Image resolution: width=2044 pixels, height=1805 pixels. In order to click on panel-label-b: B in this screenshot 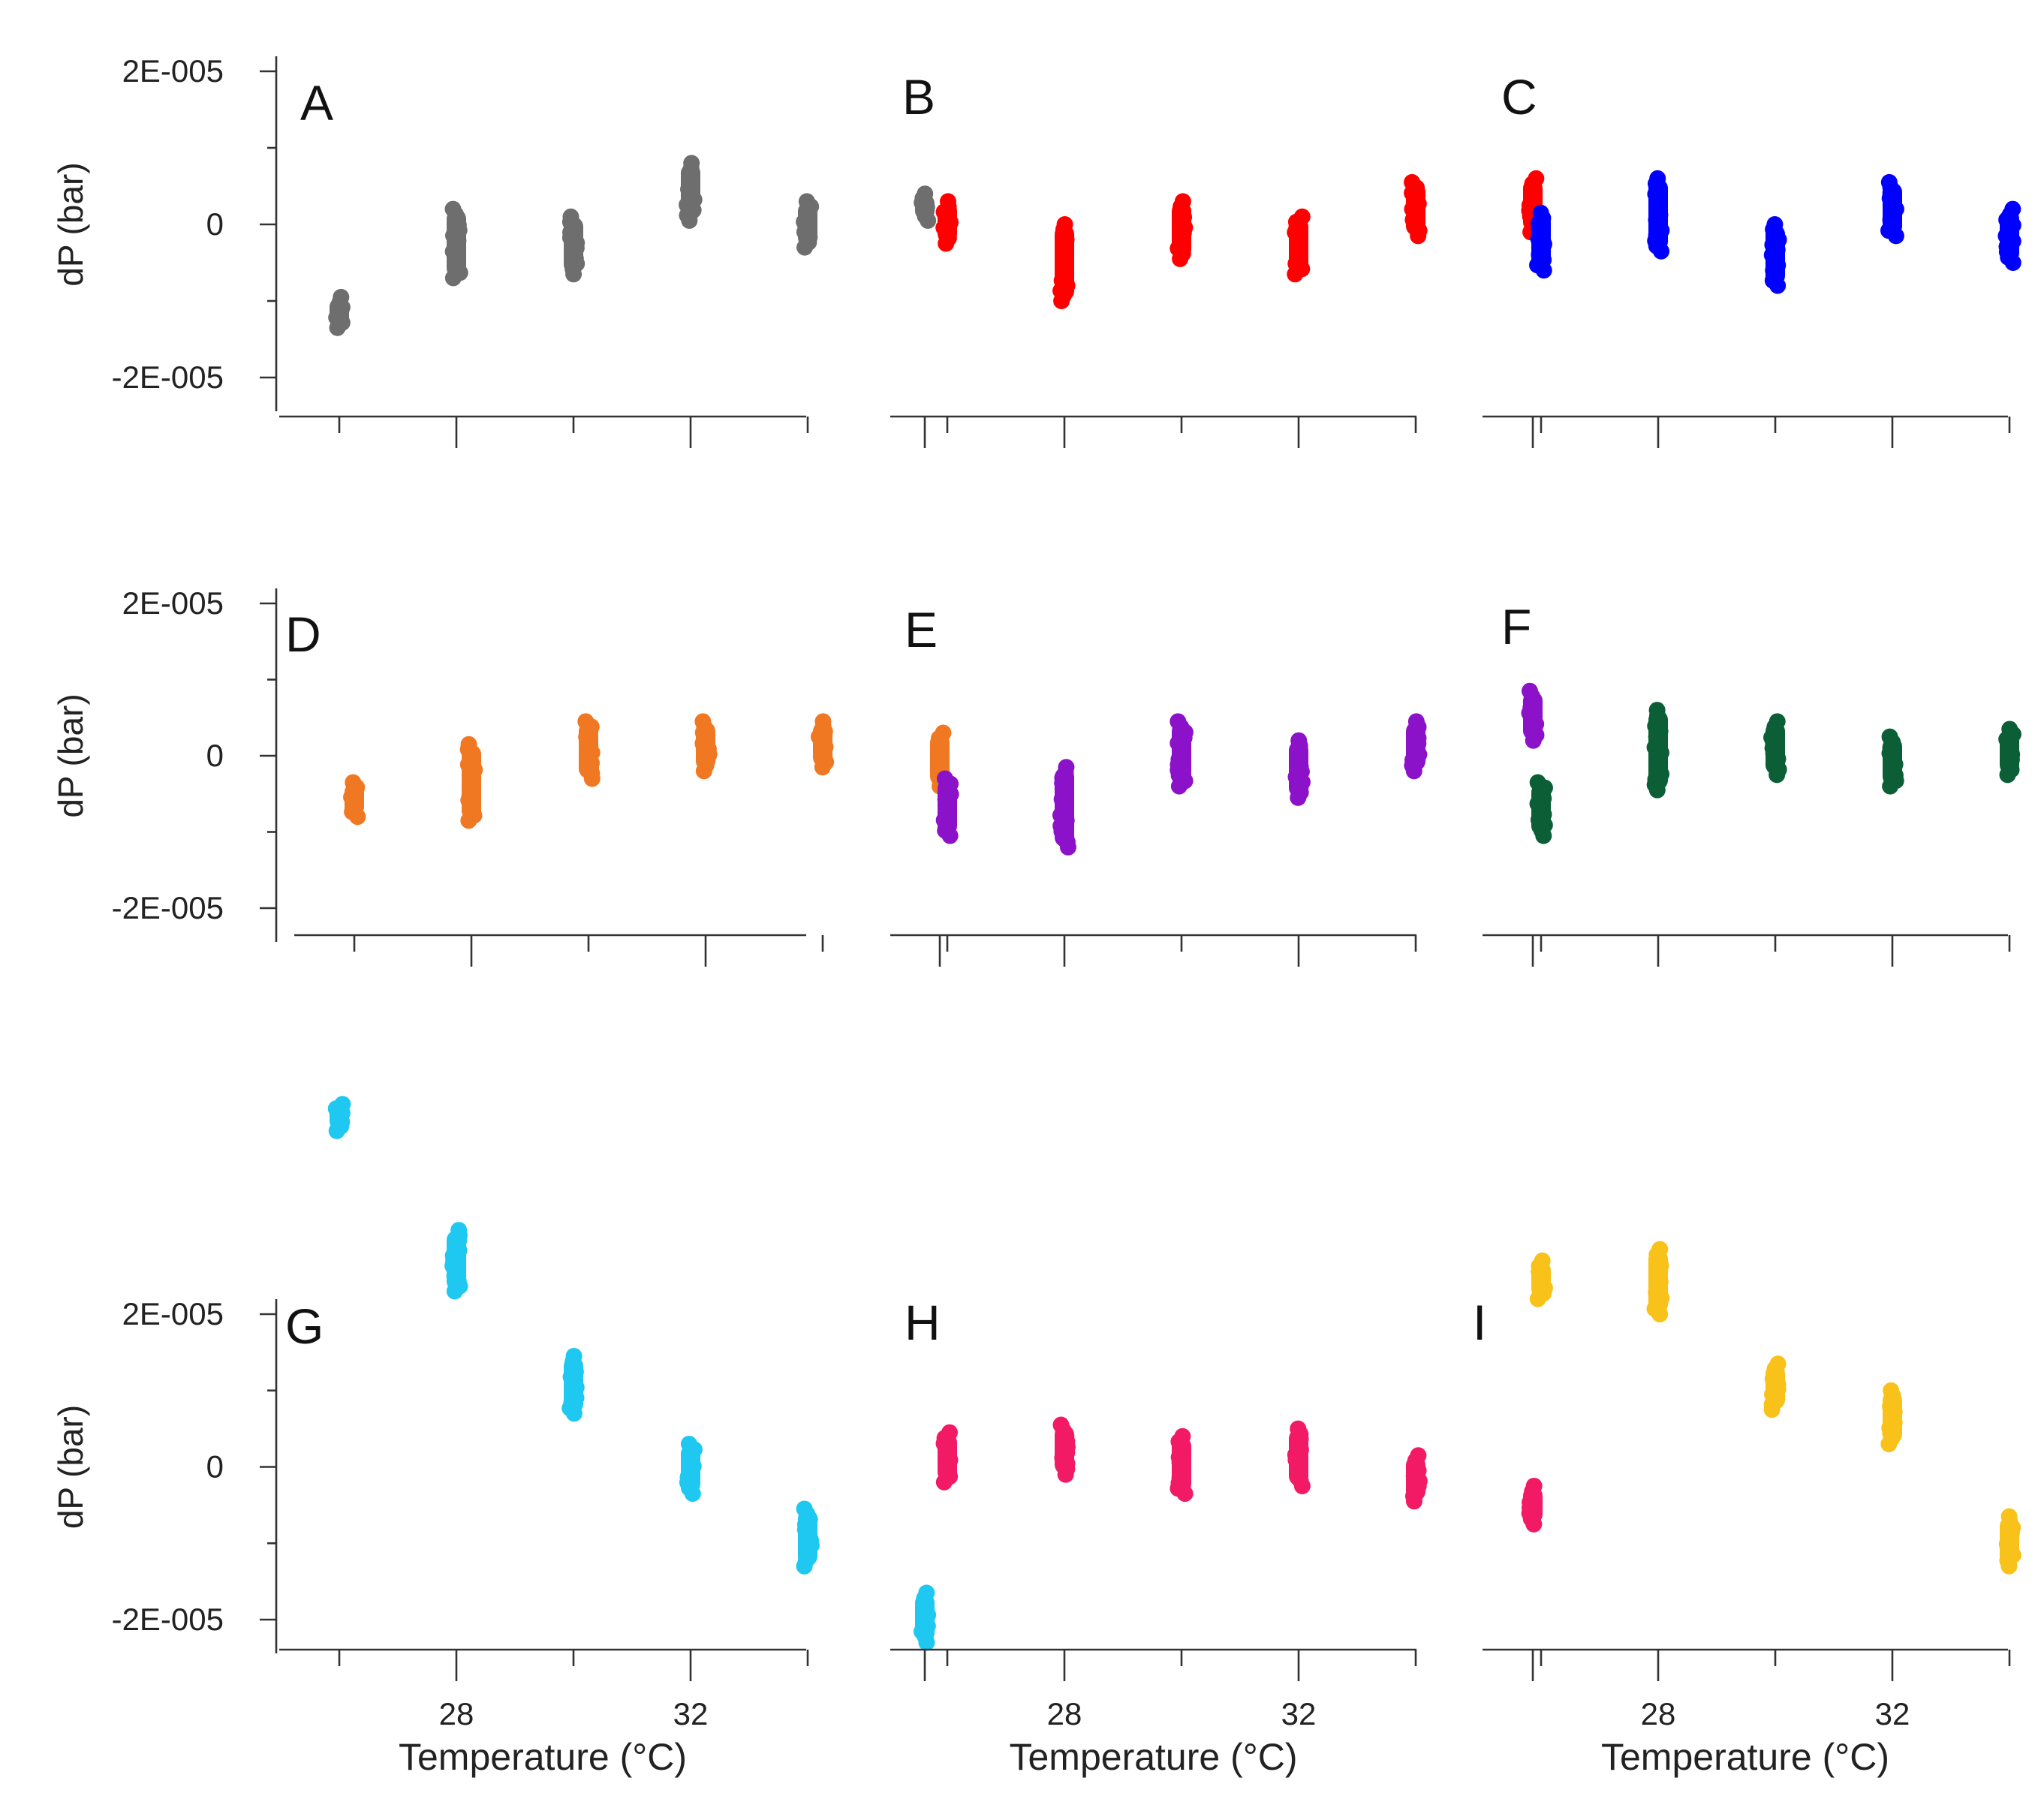, I will do `click(918, 97)`.